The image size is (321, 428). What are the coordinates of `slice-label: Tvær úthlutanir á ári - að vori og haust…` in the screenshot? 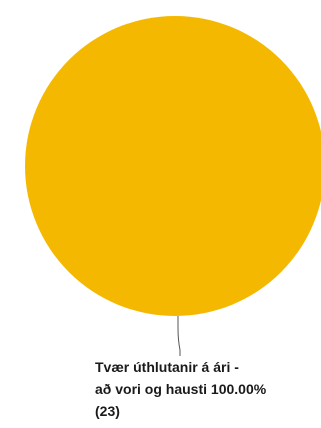 It's located at (182, 389).